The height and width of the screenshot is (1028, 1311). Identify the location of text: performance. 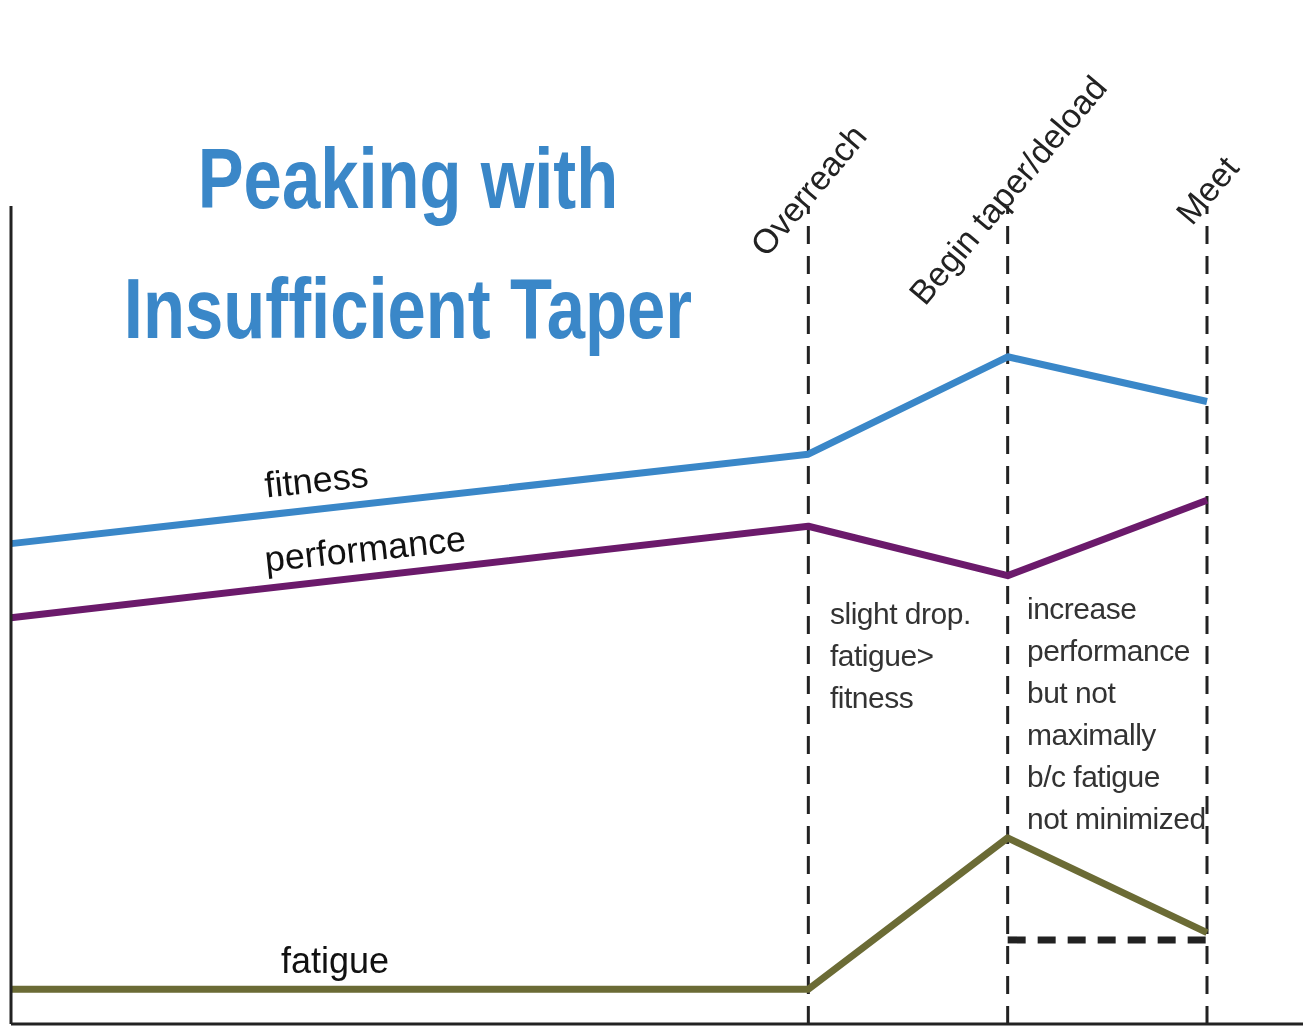
(365, 548).